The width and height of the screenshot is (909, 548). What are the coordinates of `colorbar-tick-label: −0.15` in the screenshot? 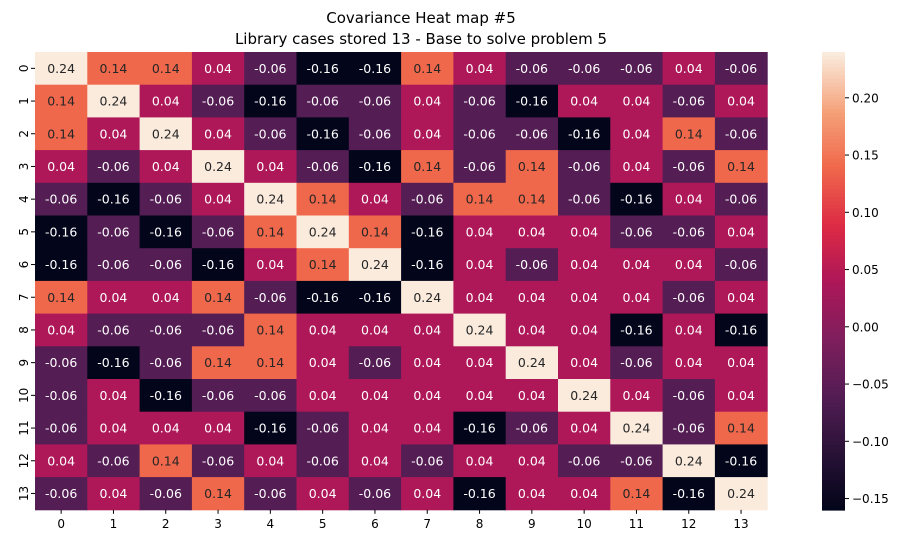 It's located at (870, 499).